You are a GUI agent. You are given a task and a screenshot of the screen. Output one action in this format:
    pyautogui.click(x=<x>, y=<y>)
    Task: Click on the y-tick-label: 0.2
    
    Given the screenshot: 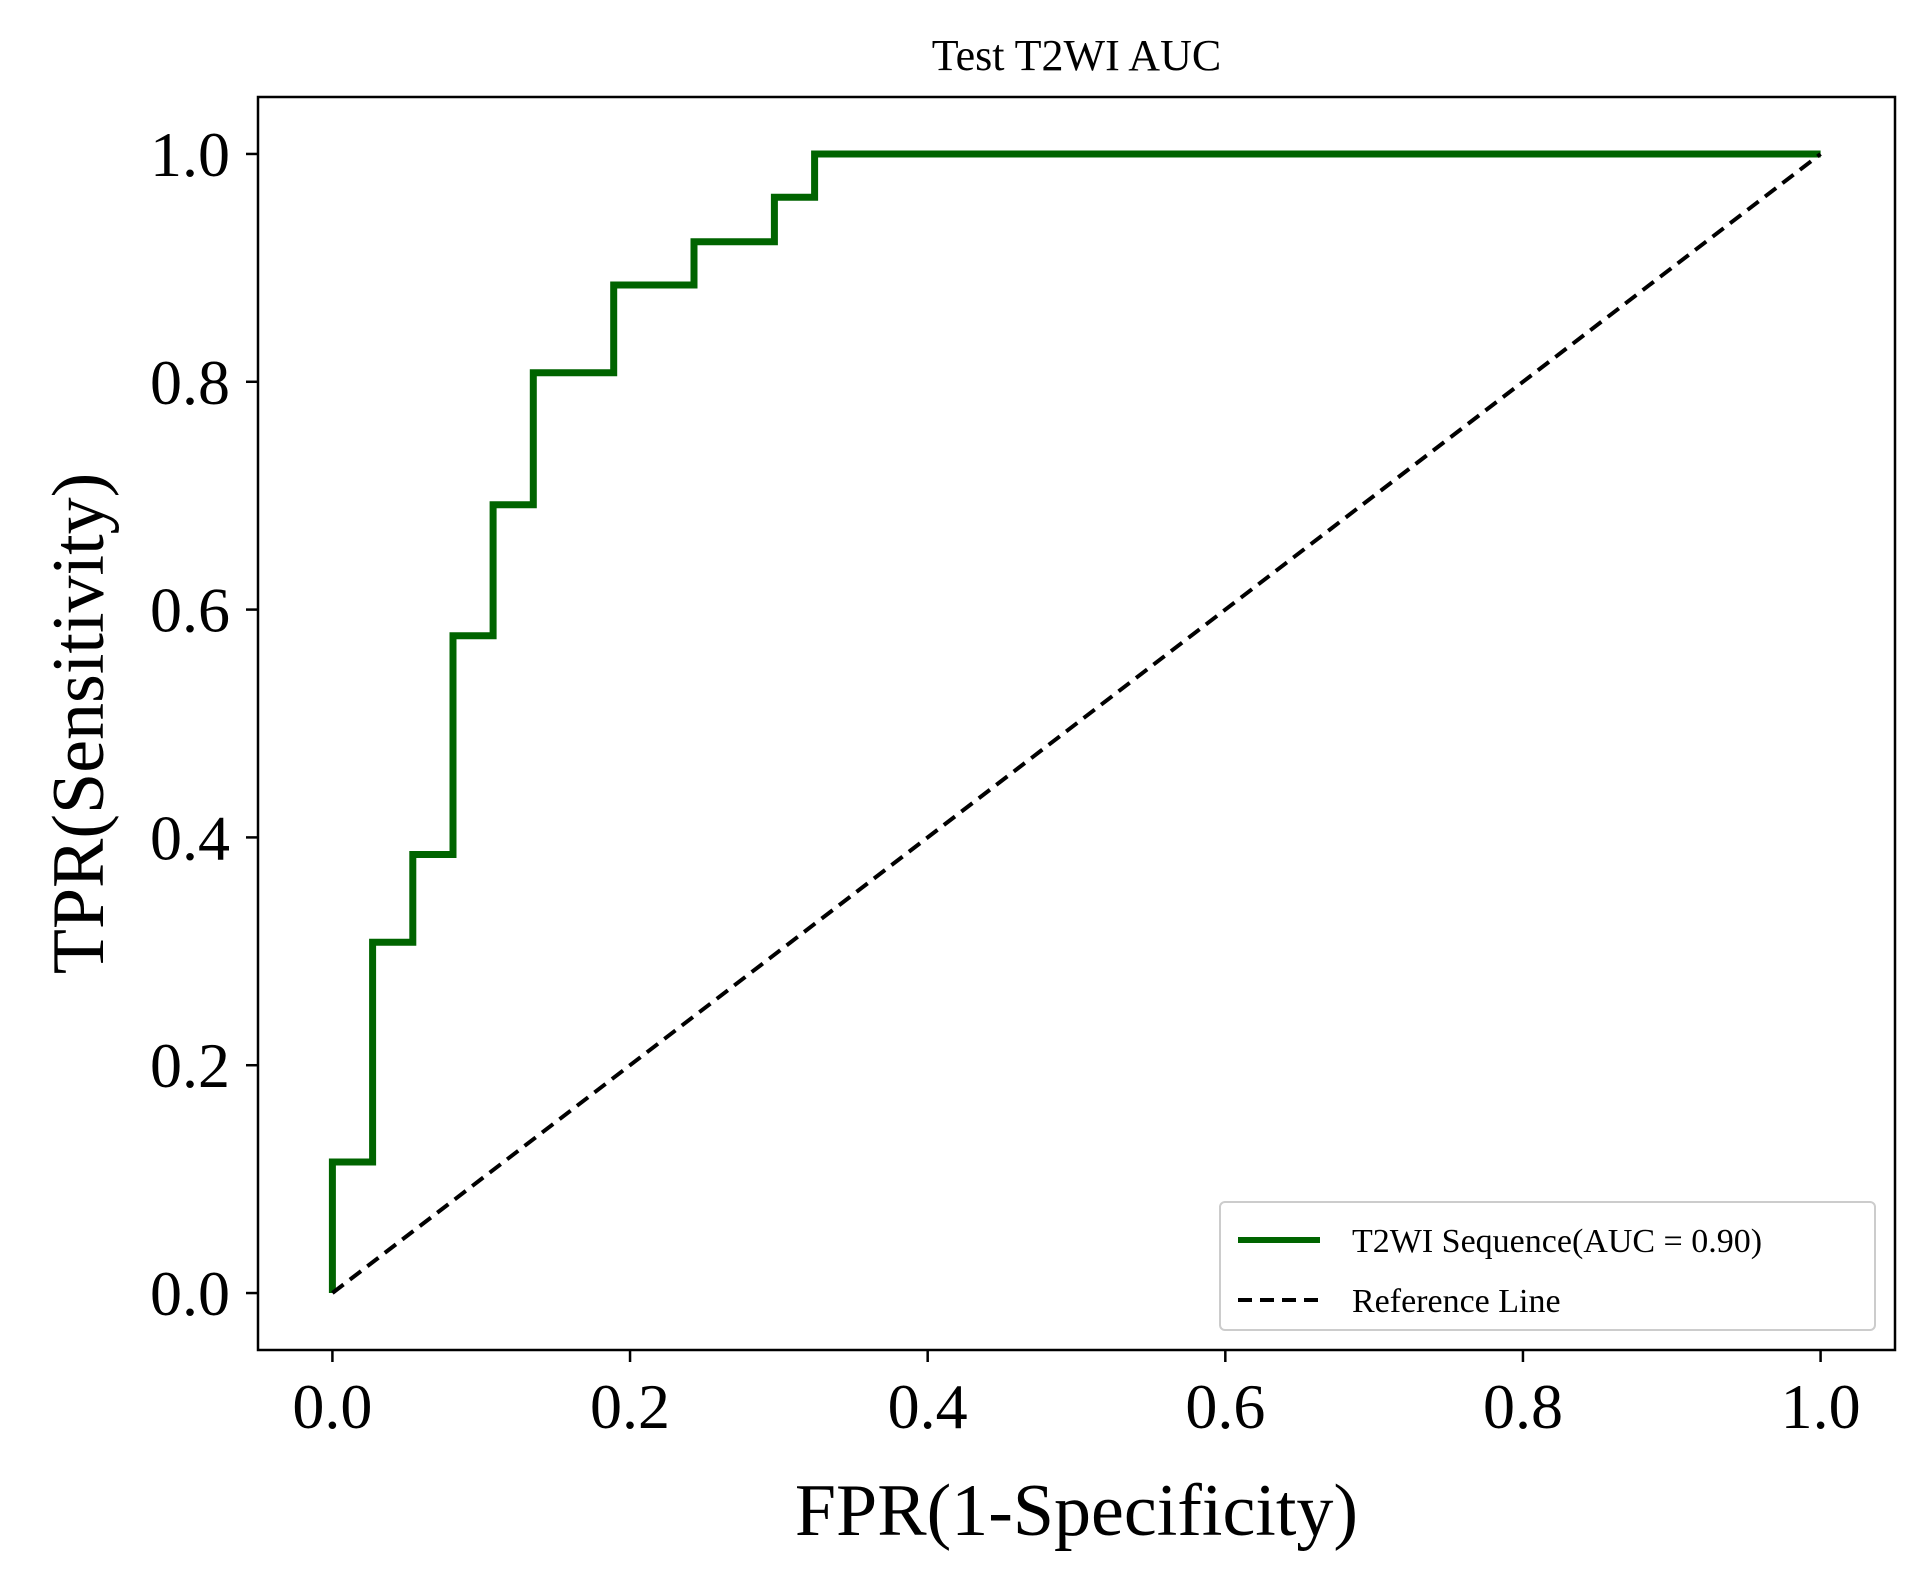 What is the action you would take?
    pyautogui.click(x=190, y=1065)
    